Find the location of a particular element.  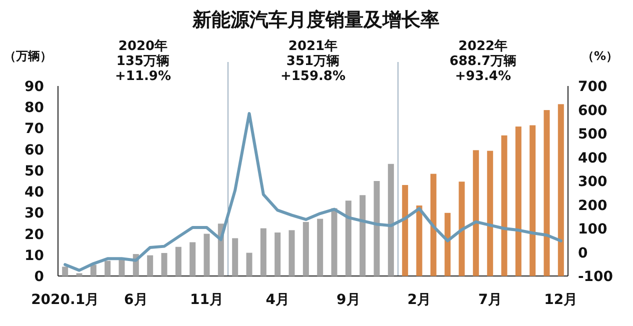

y2-tick-label: 700 is located at coordinates (593, 87).